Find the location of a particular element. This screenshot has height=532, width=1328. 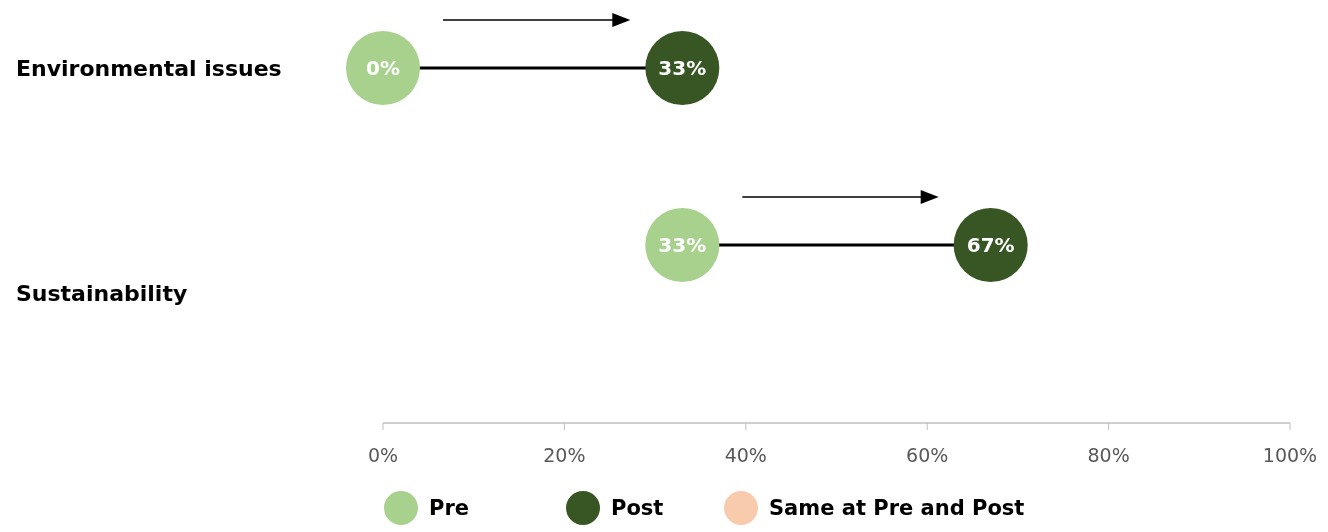

x-tick-label: 20% is located at coordinates (564, 455).